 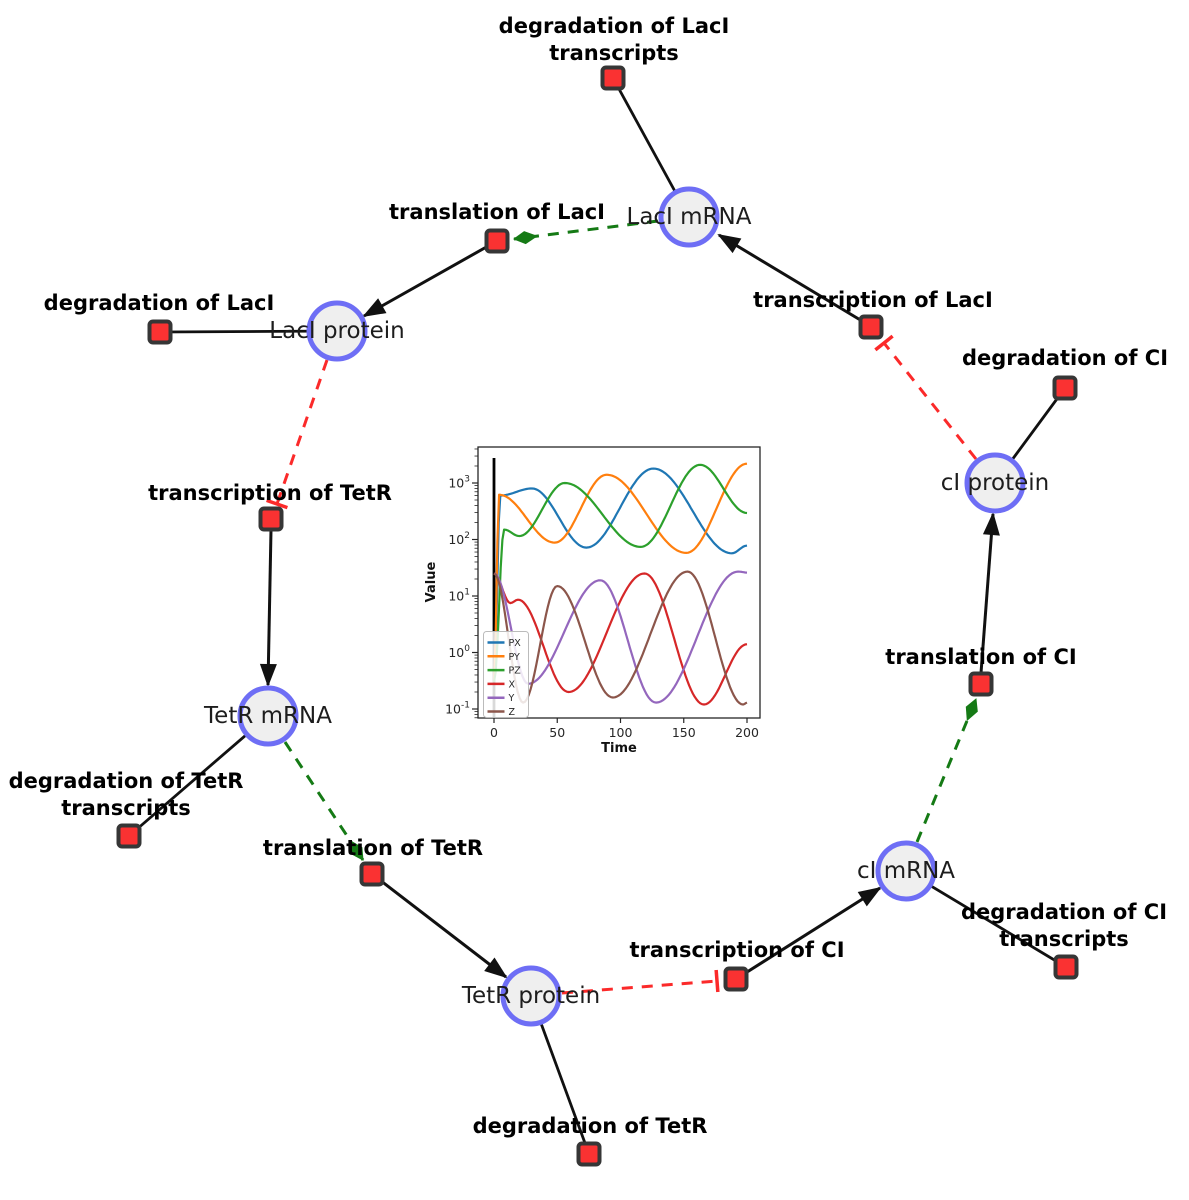 What do you see at coordinates (459, 483) in the screenshot?
I see `y-tick-label: 10³` at bounding box center [459, 483].